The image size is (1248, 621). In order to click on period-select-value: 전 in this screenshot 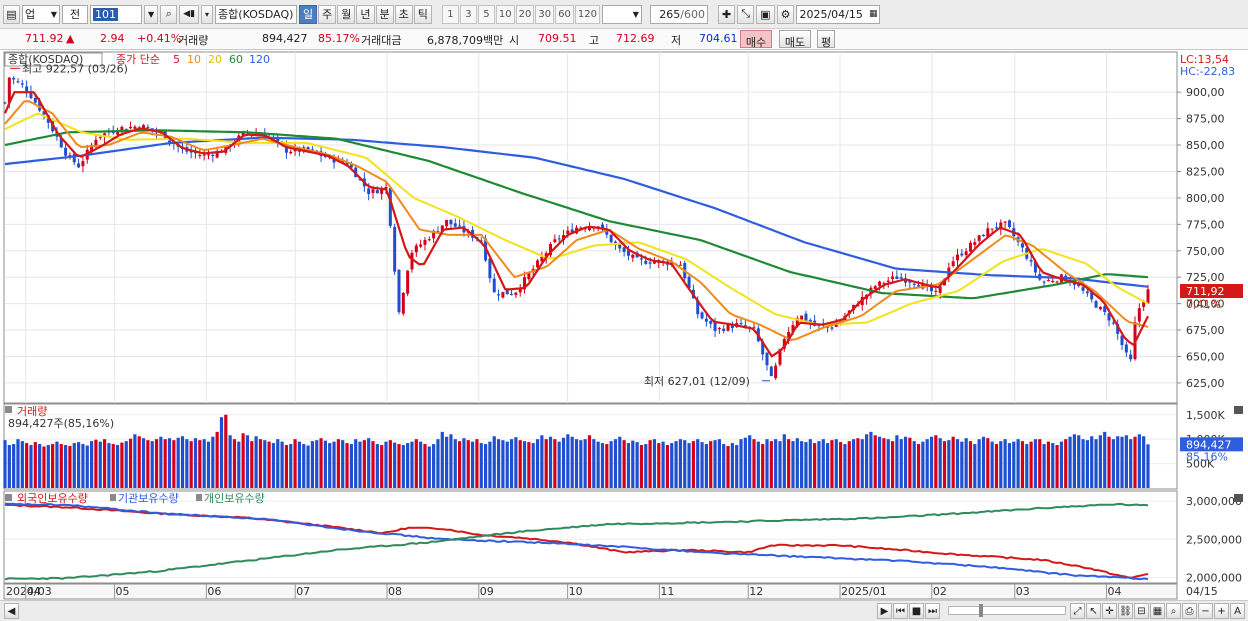, I will do `click(75, 14)`.